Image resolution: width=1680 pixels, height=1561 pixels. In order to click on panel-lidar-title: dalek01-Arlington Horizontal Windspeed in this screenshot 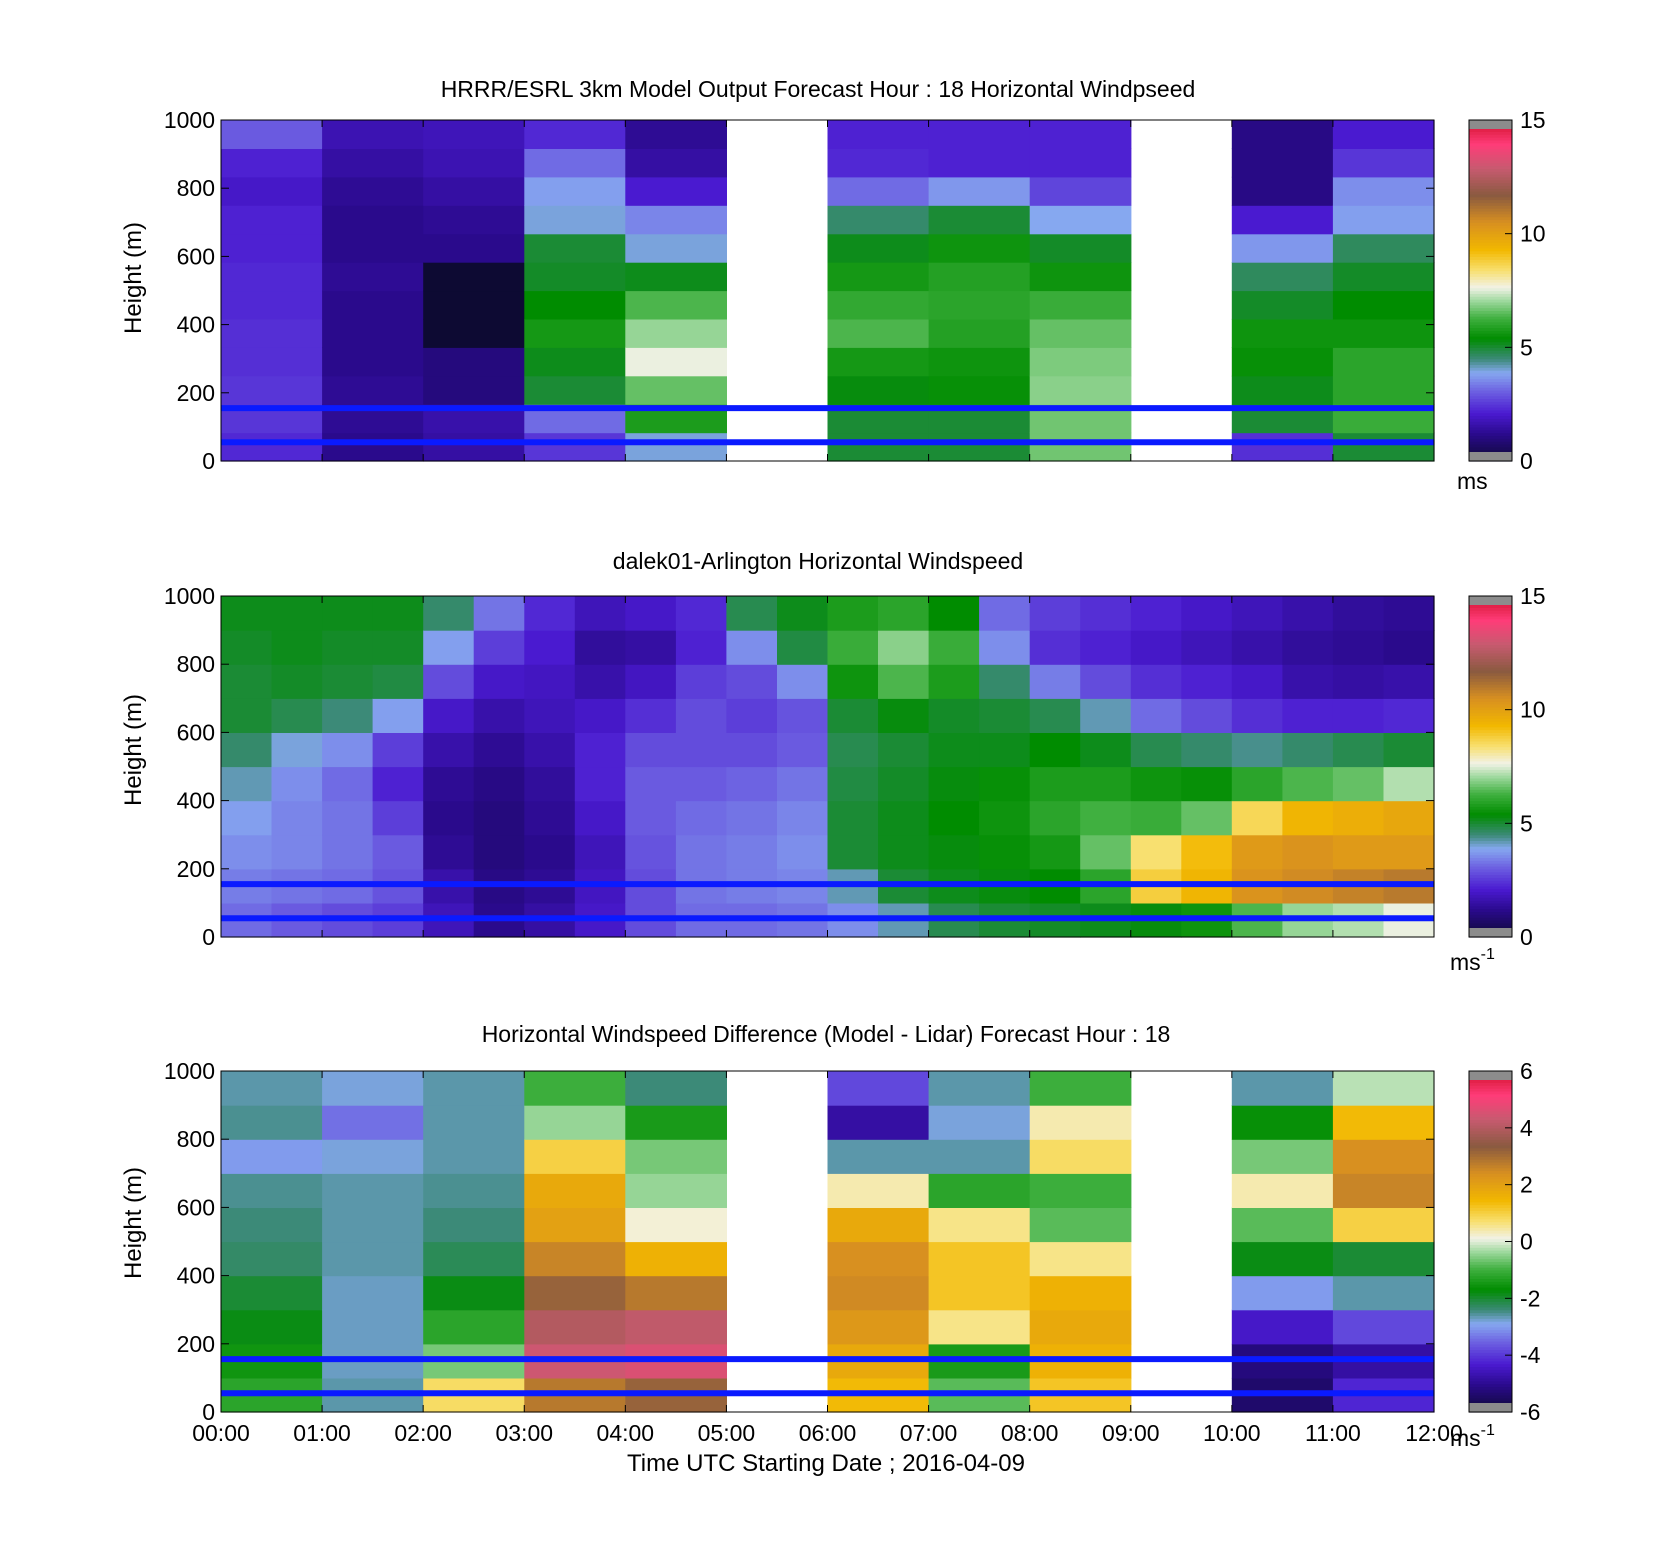, I will do `click(818, 561)`.